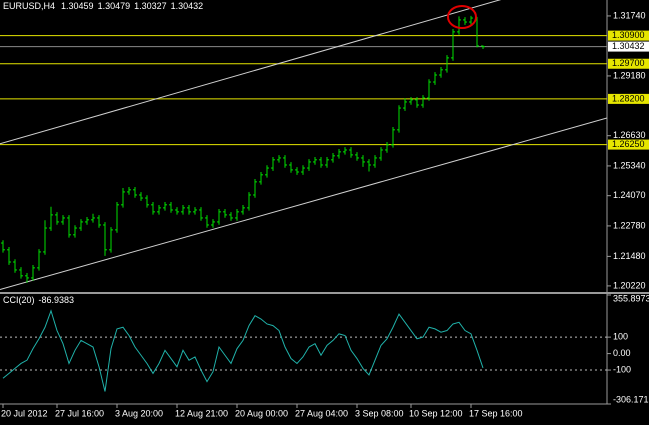 This screenshot has height=425, width=649. Describe the element at coordinates (436, 413) in the screenshot. I see `x-tick-label: 10 Sep 12:00` at that location.